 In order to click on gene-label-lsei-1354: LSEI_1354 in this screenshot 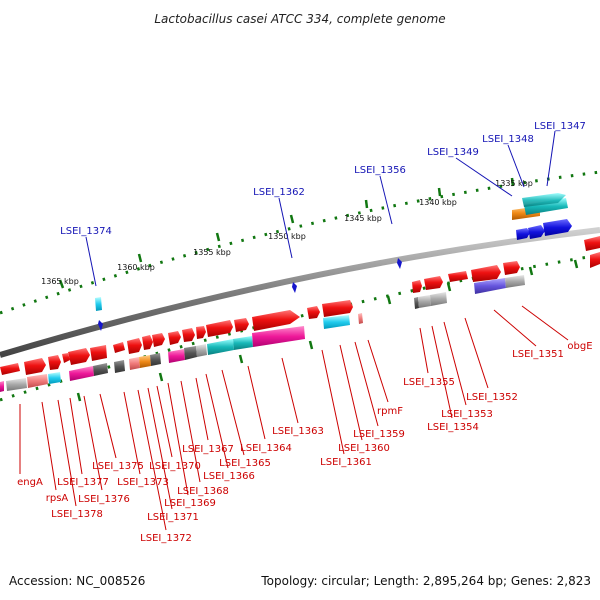, I will do `click(453, 427)`.